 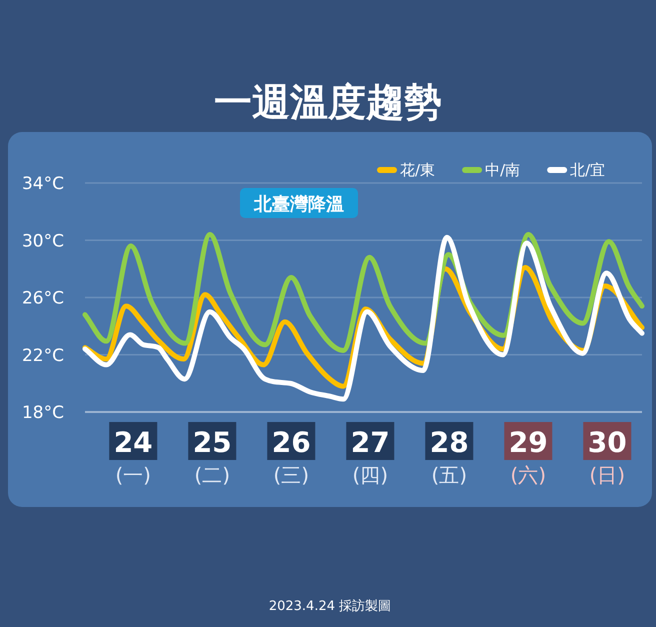 I want to click on xtick: 29 (六), so click(x=528, y=454).